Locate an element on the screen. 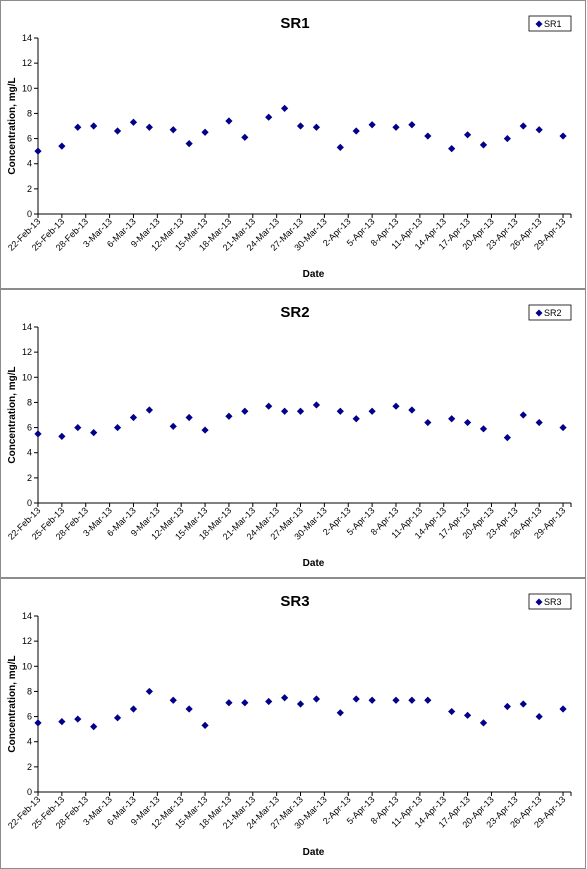 The height and width of the screenshot is (869, 587). legend: SR1 is located at coordinates (550, 23).